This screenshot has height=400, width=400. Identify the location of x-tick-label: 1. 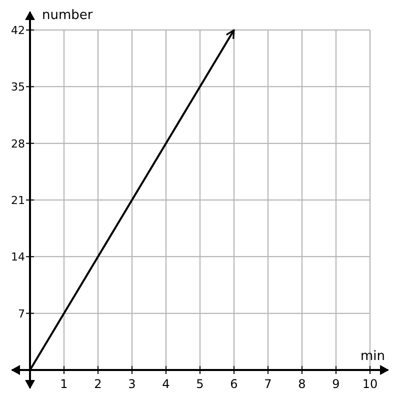
(64, 384).